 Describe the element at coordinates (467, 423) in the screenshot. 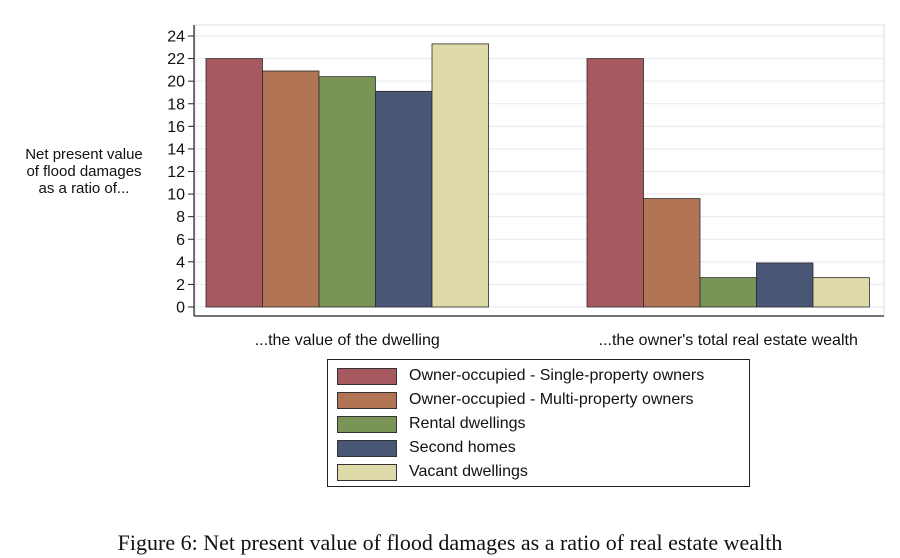

I see `legend-label: Rental dwellings` at that location.